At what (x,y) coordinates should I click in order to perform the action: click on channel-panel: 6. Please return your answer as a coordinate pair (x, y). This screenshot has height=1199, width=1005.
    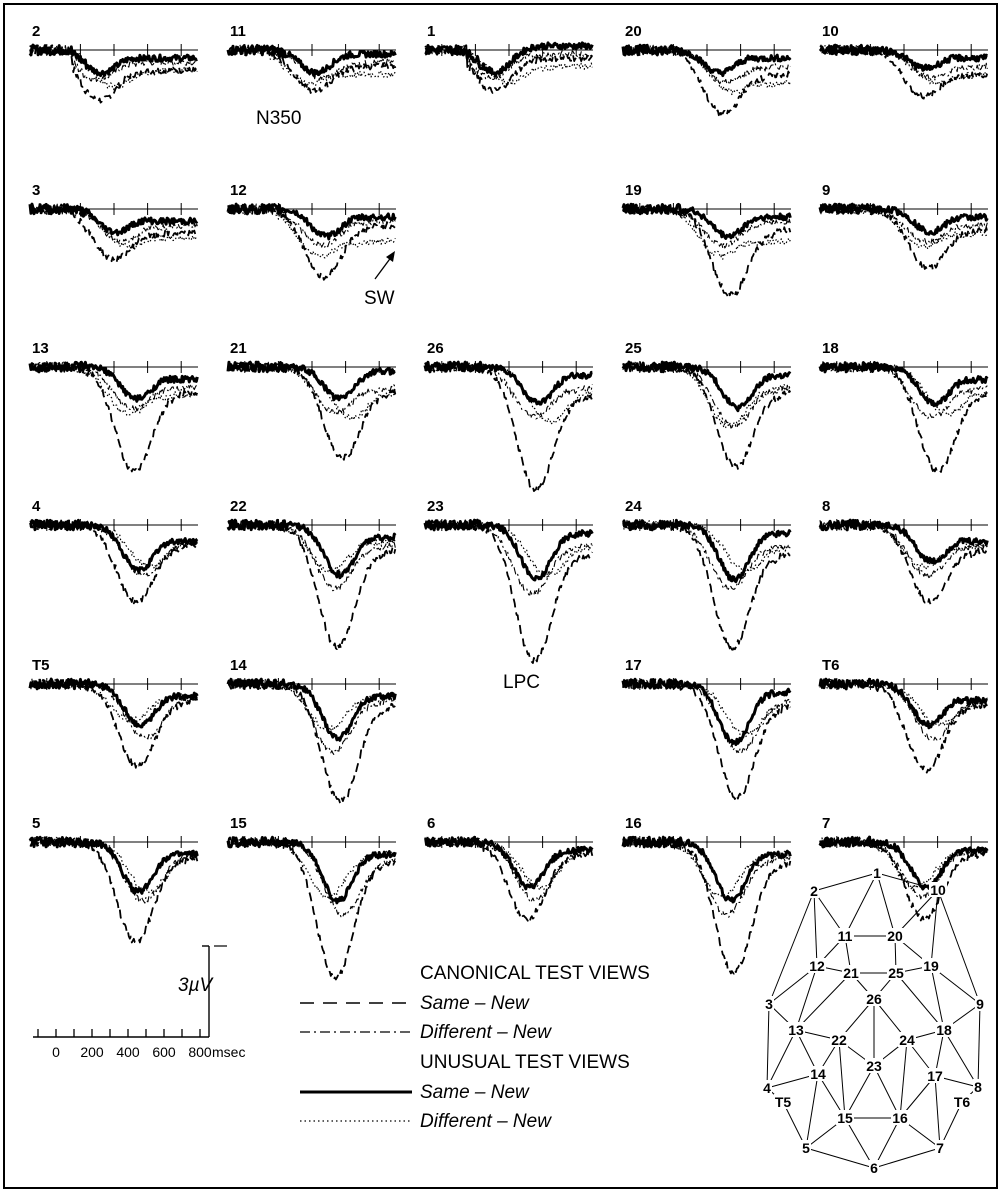
    Looking at the image, I should click on (509, 869).